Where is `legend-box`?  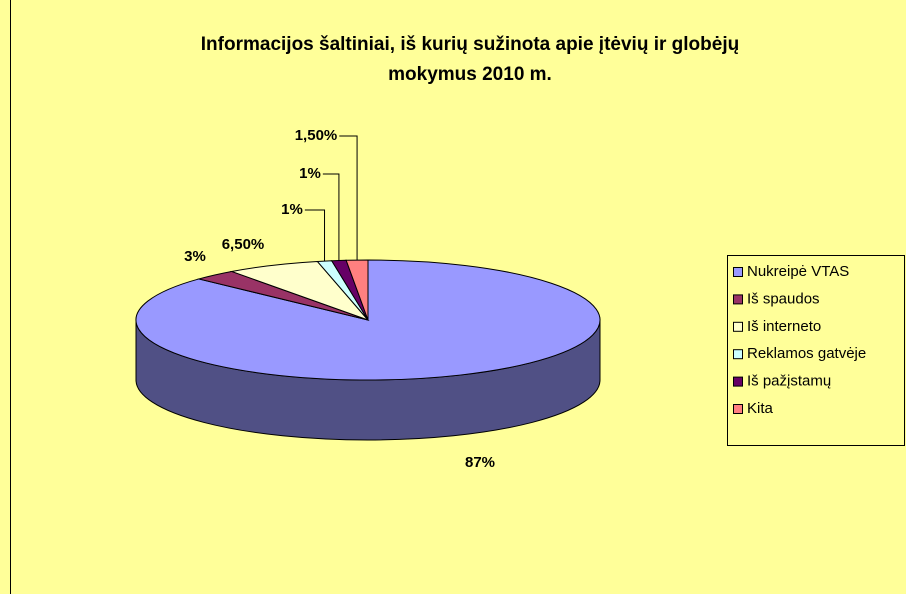 legend-box is located at coordinates (816, 350).